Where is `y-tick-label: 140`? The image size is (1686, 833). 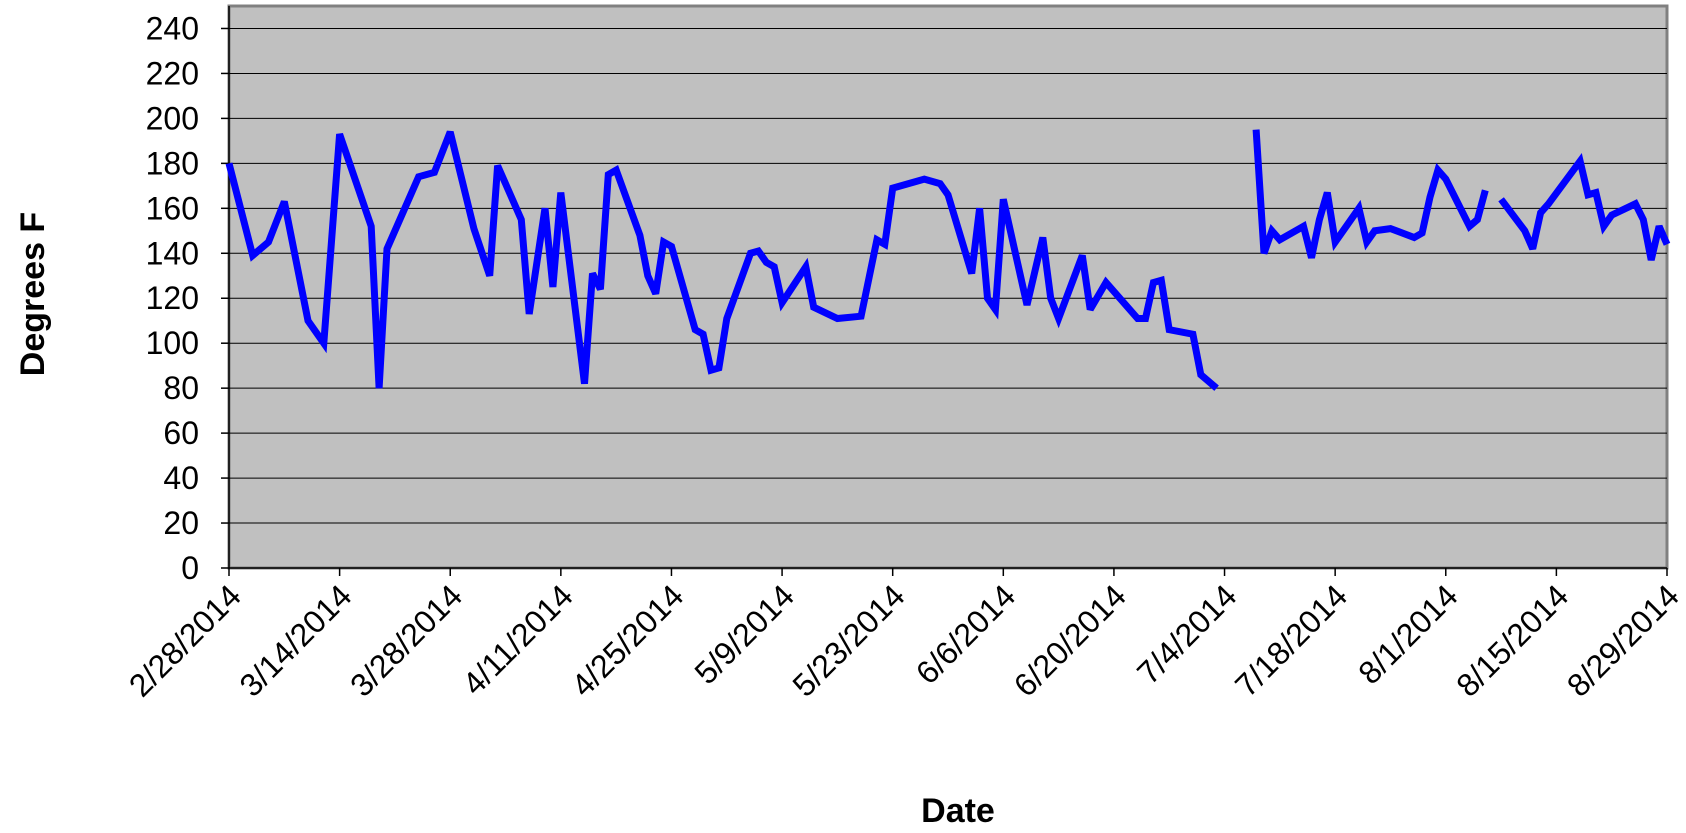 y-tick-label: 140 is located at coordinates (172, 253).